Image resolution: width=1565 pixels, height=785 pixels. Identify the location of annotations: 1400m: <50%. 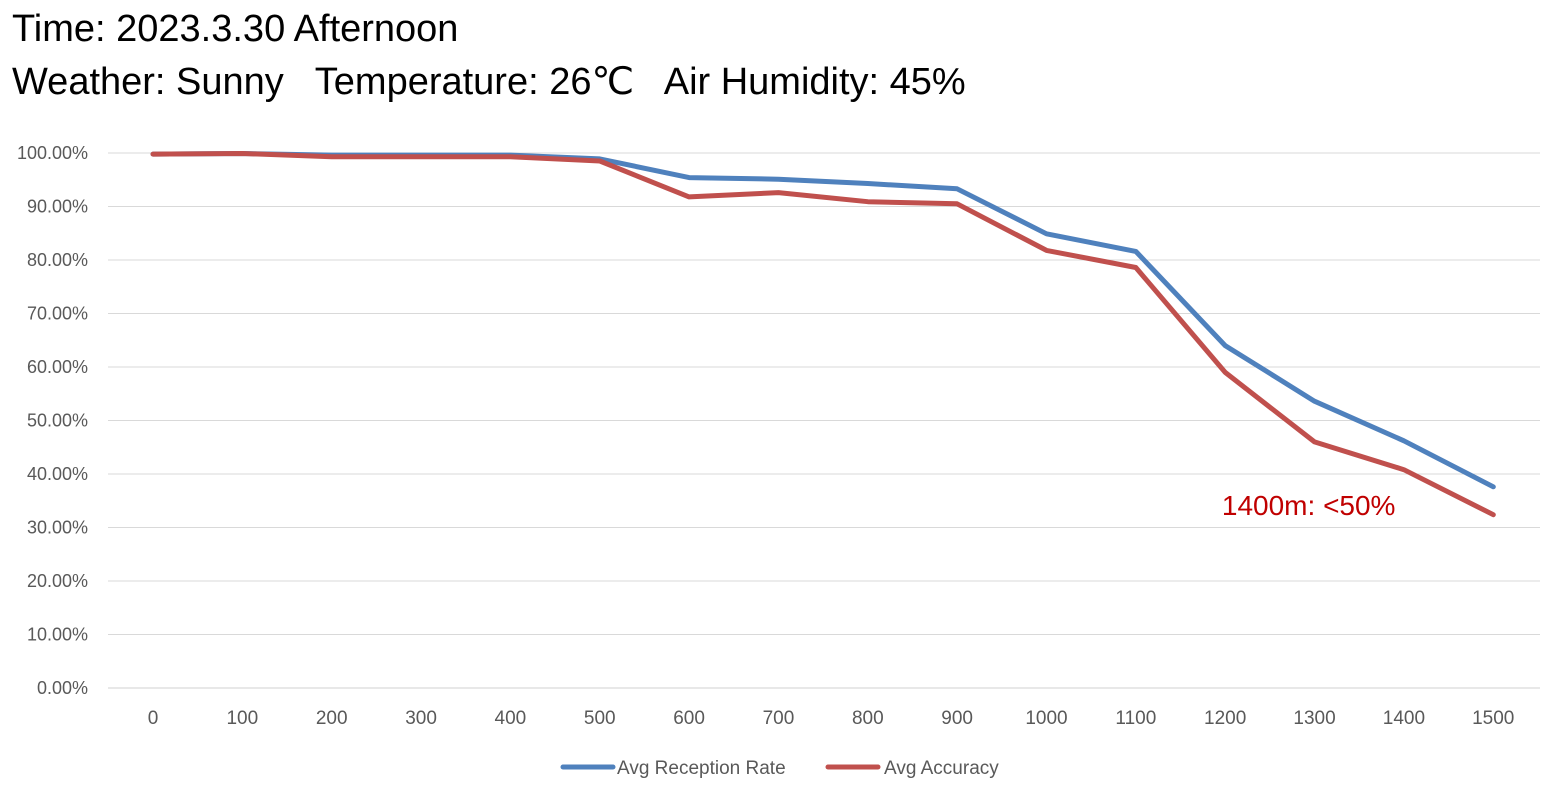
(1309, 505).